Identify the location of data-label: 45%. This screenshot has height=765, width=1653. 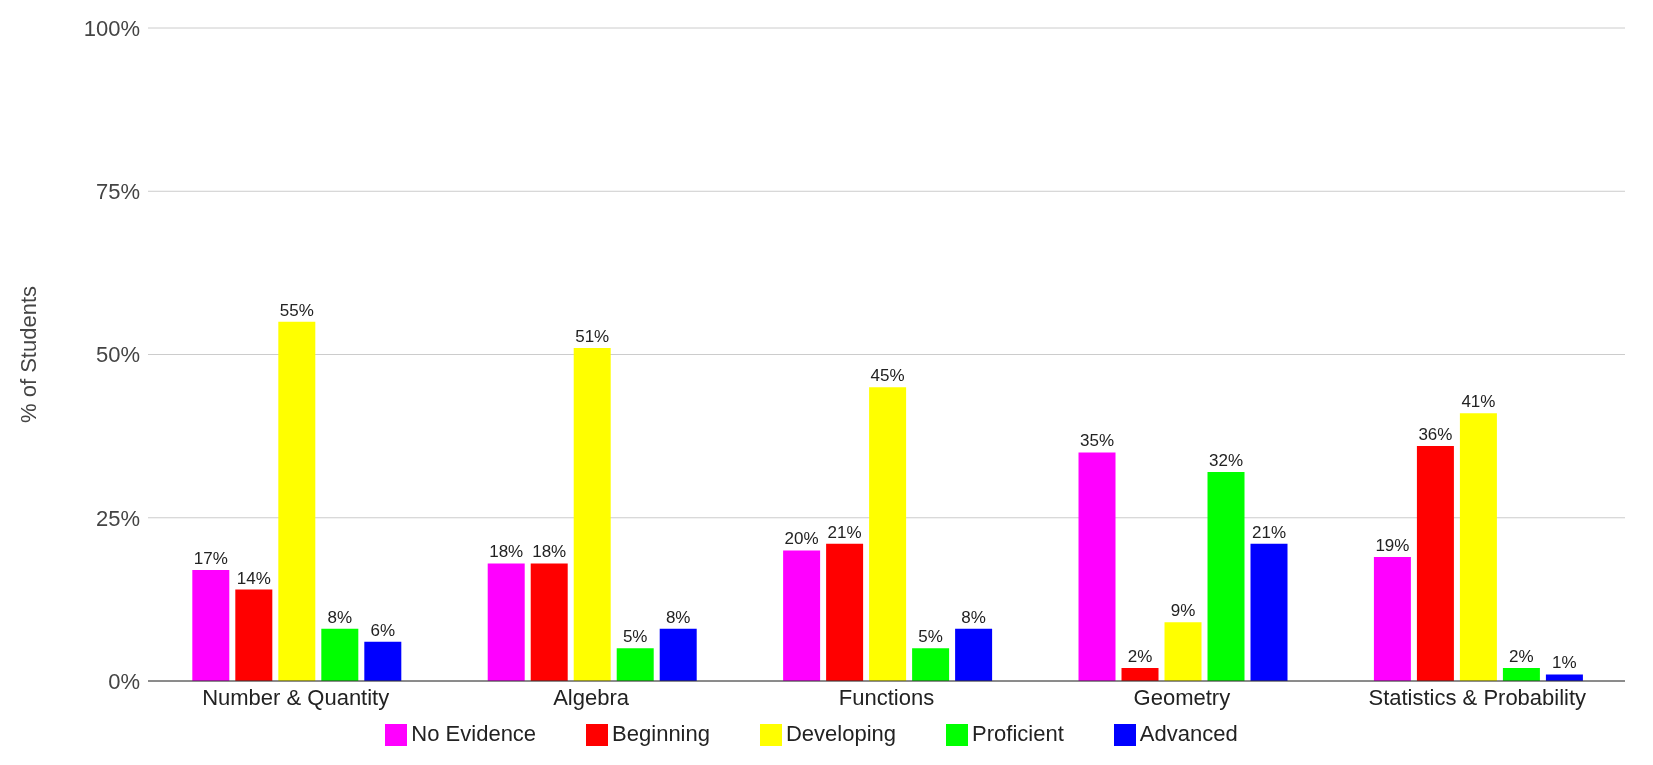
(887, 376).